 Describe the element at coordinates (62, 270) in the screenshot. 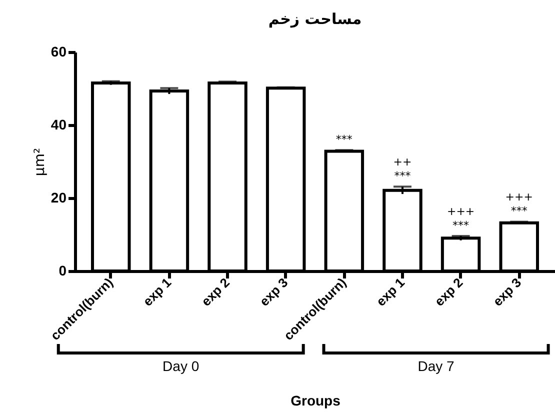

I see `y-tick-label: 0` at that location.